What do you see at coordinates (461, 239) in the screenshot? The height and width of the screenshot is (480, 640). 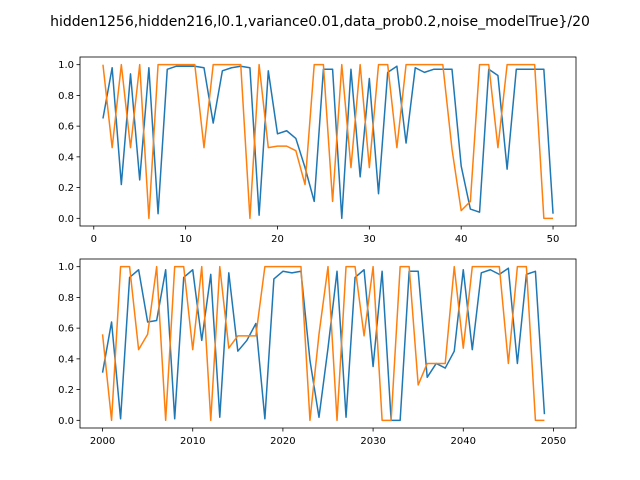 I see `x-tick-label: 40` at bounding box center [461, 239].